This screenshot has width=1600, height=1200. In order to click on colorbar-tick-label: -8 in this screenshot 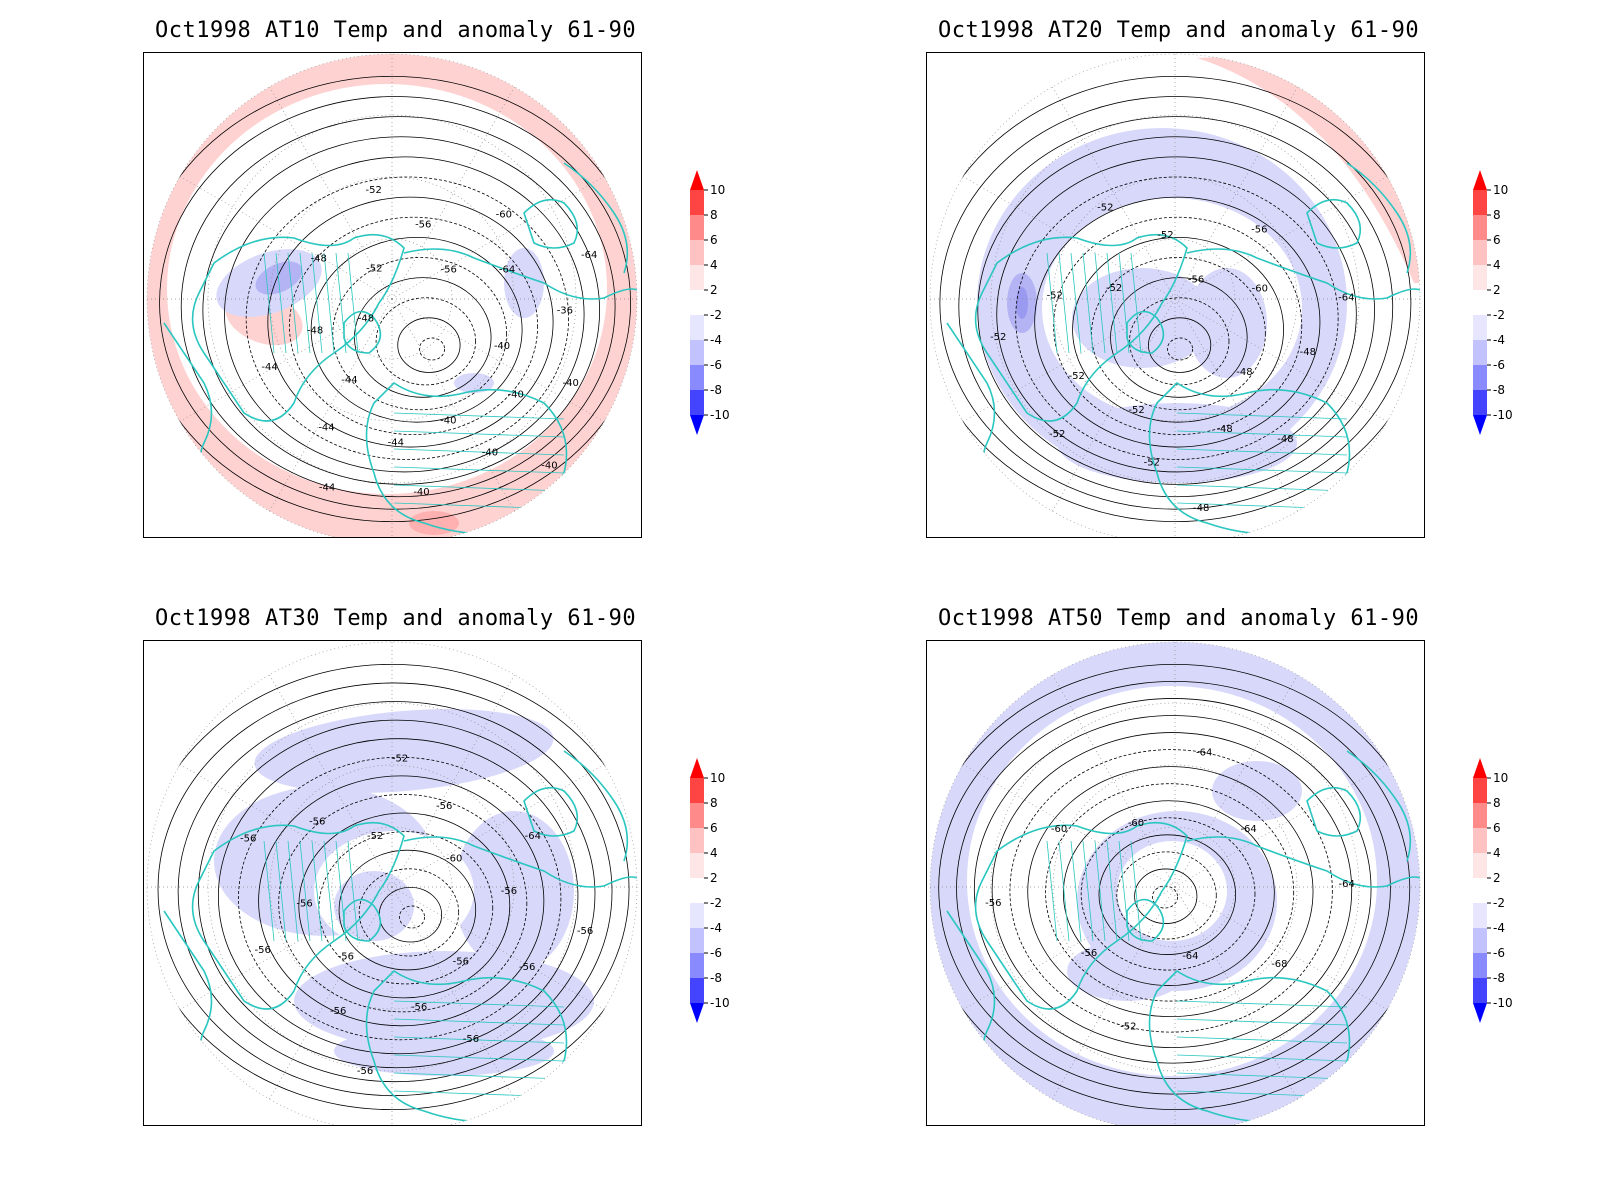, I will do `click(1499, 978)`.